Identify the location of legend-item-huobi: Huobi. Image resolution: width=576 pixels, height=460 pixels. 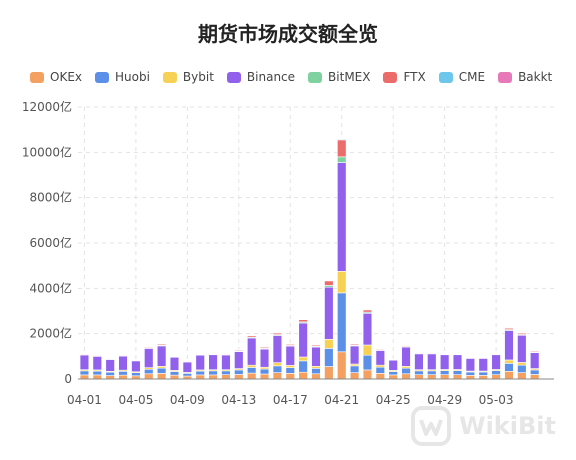
(122, 77).